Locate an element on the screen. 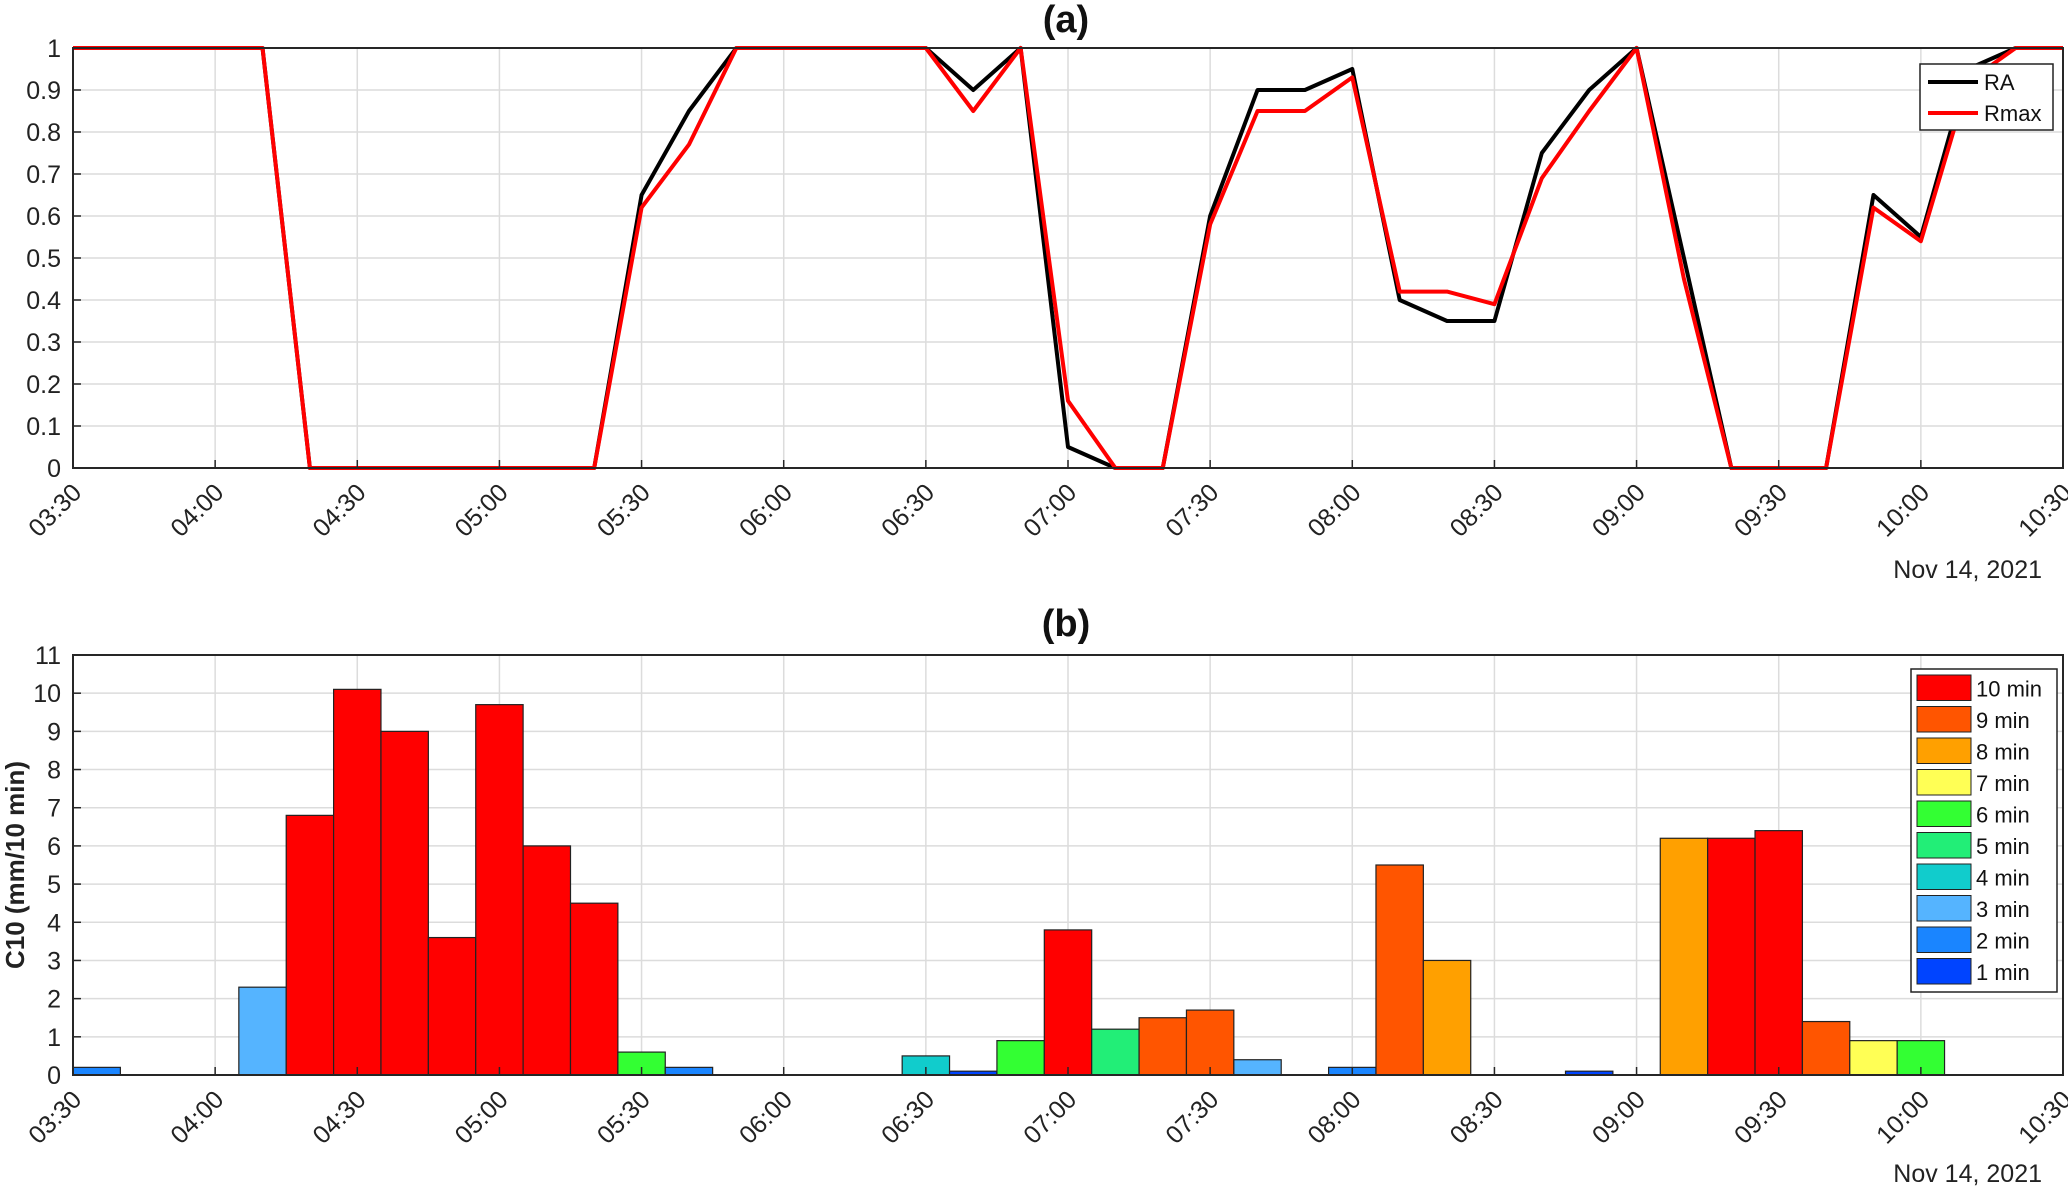 The image size is (2068, 1188). y-tick-label: 0.9 is located at coordinates (43, 91).